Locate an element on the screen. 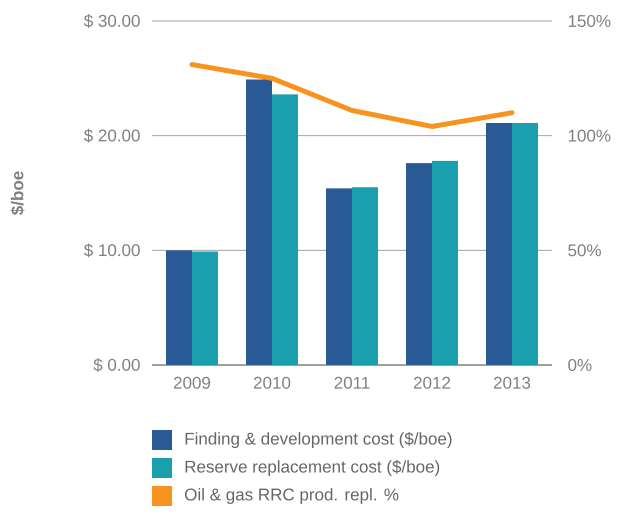 This screenshot has width=628, height=529. y-tick-label: $ 10.00 is located at coordinates (112, 250).